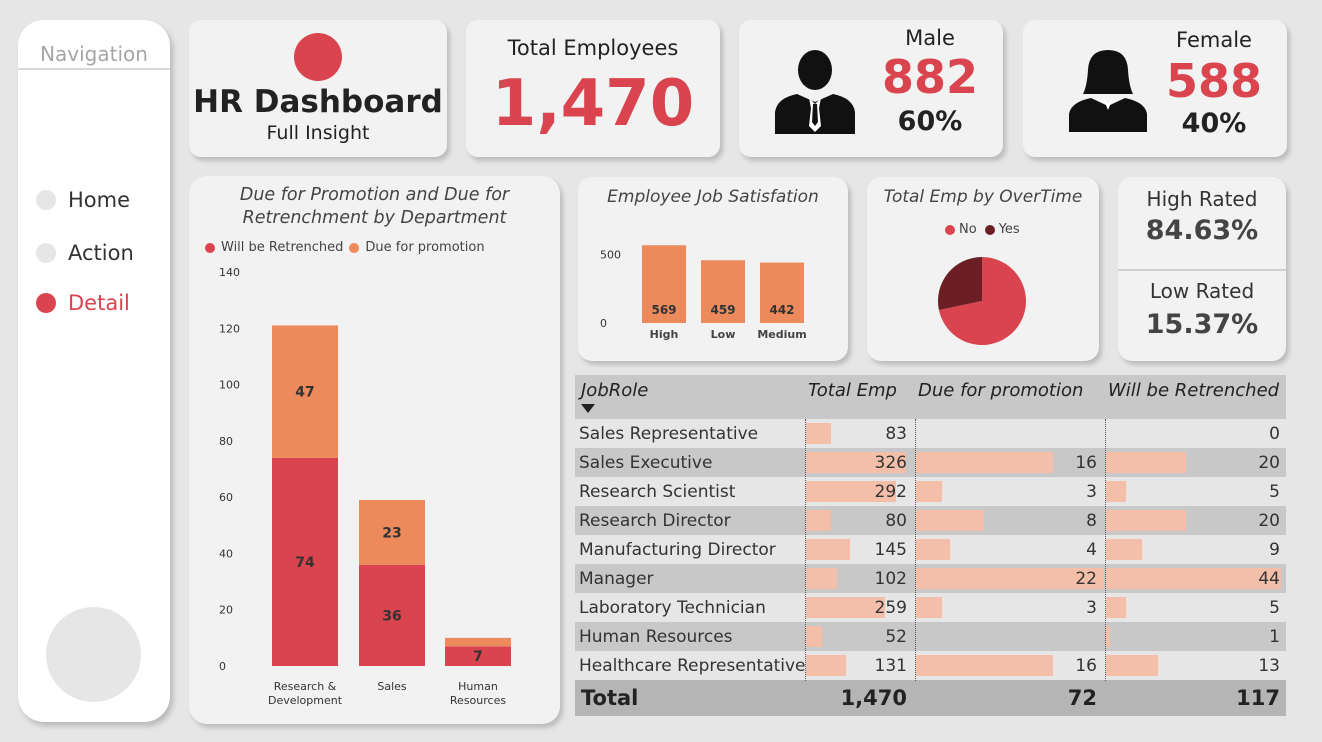 The image size is (1322, 742). What do you see at coordinates (930, 636) in the screenshot?
I see `table-row: Human Resources 52 1` at bounding box center [930, 636].